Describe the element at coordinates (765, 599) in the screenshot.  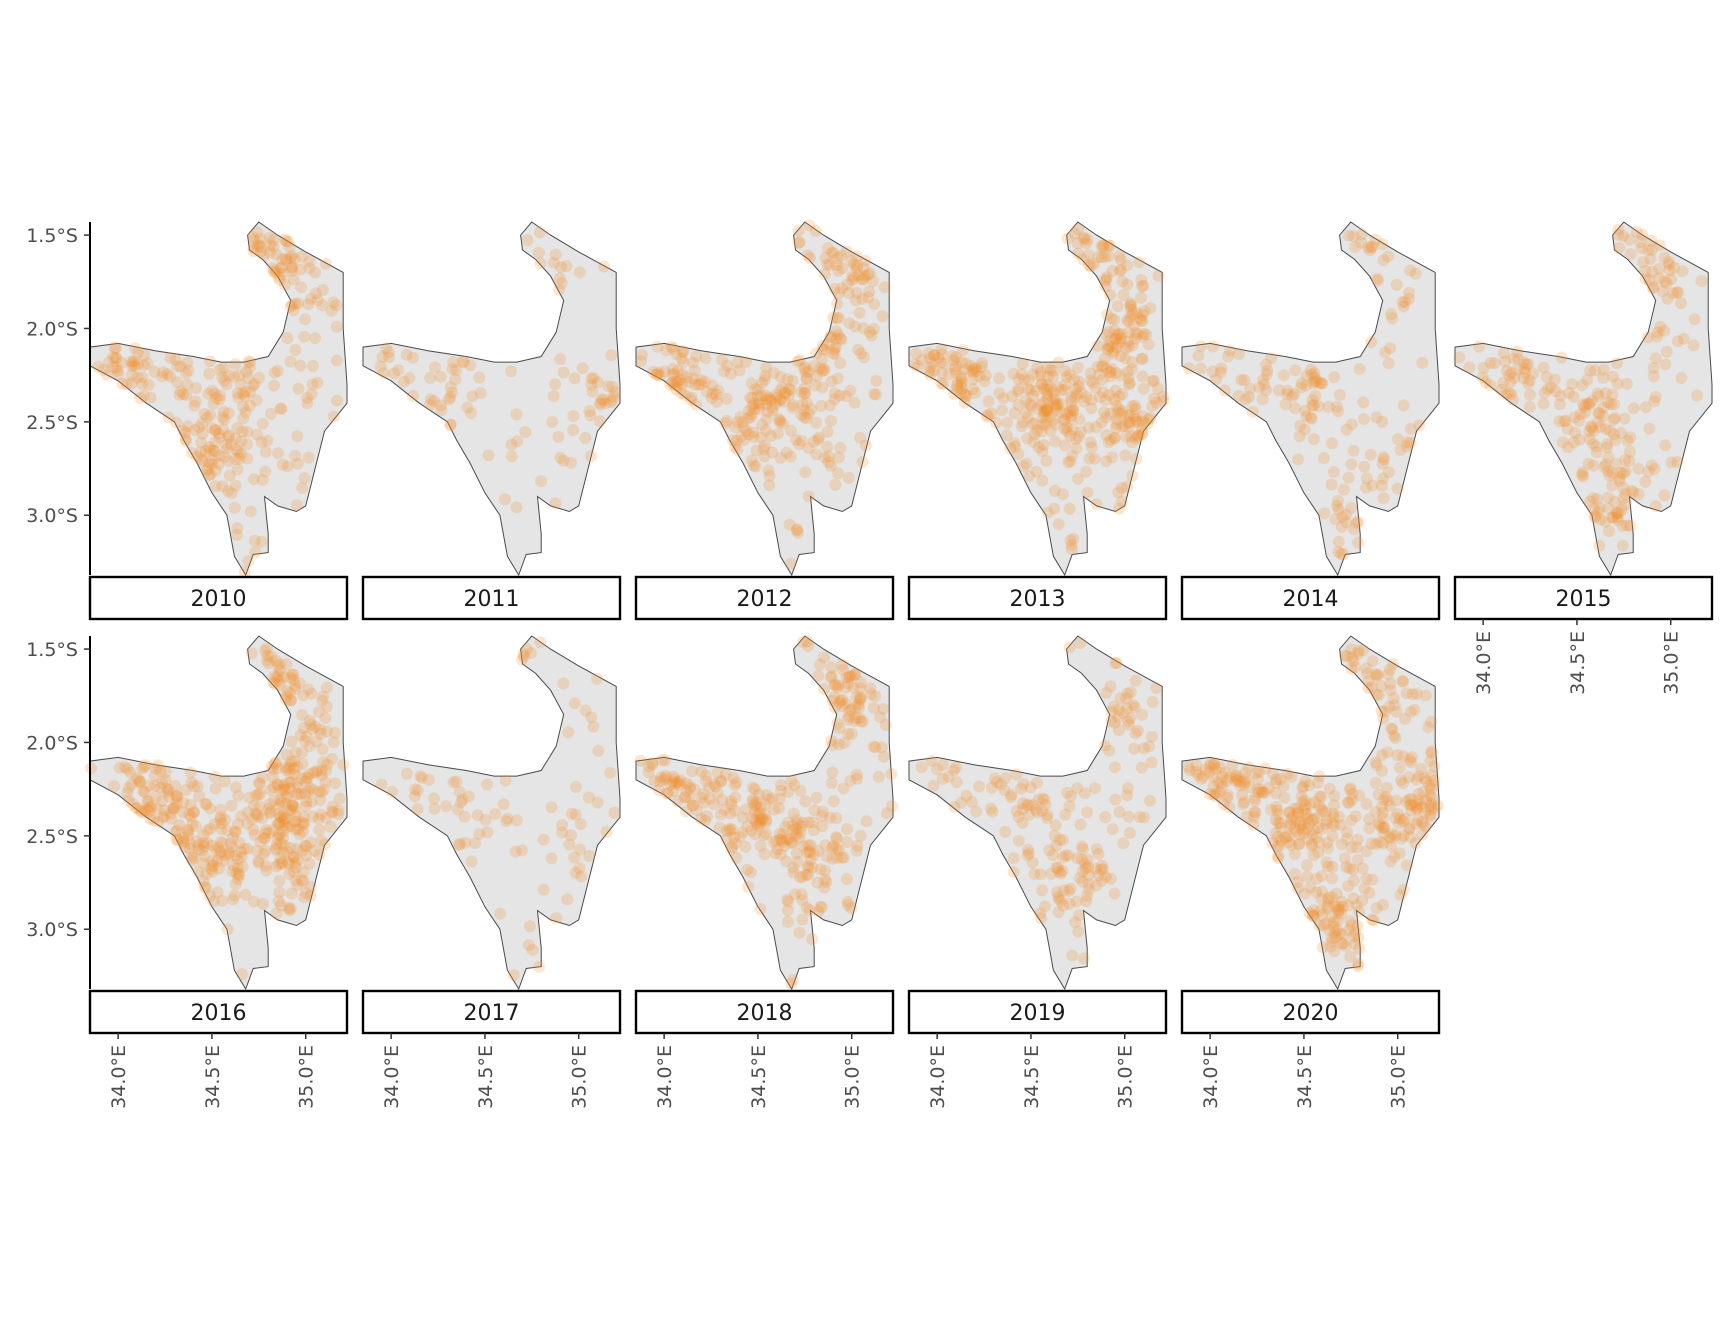
I see `facet-strip-label: 2012` at that location.